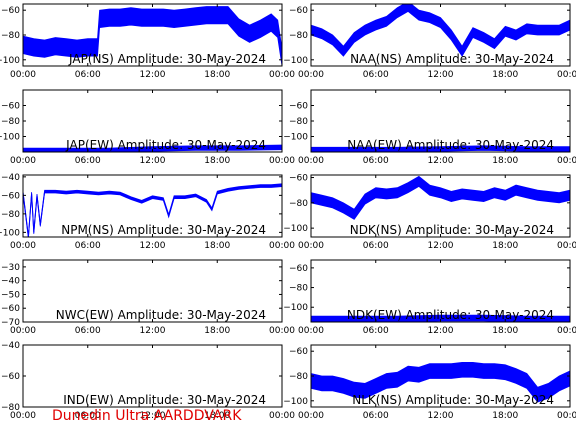 The height and width of the screenshot is (432, 576). Describe the element at coordinates (10, 295) in the screenshot. I see `y-tick-label: −50` at that location.